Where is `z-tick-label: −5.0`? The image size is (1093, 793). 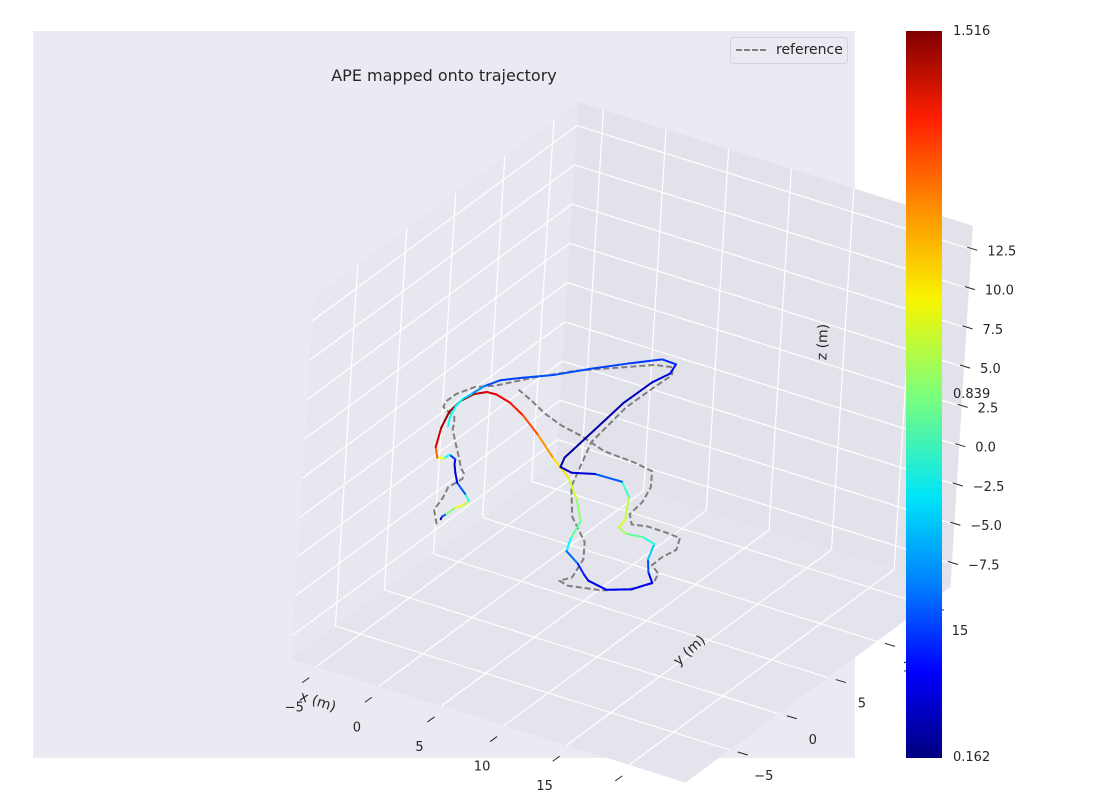 z-tick-label: −5.0 is located at coordinates (986, 526).